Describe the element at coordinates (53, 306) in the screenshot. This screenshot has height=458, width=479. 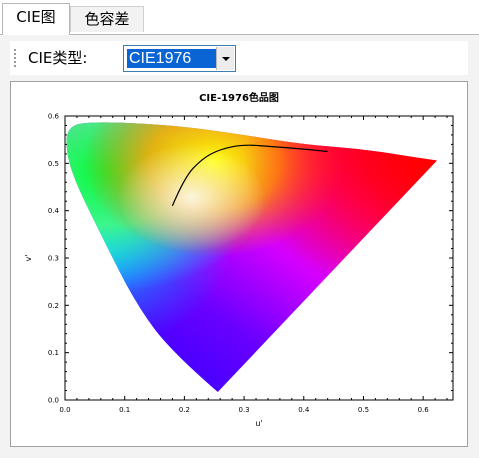
I see `y-tick-label: 0.2` at that location.